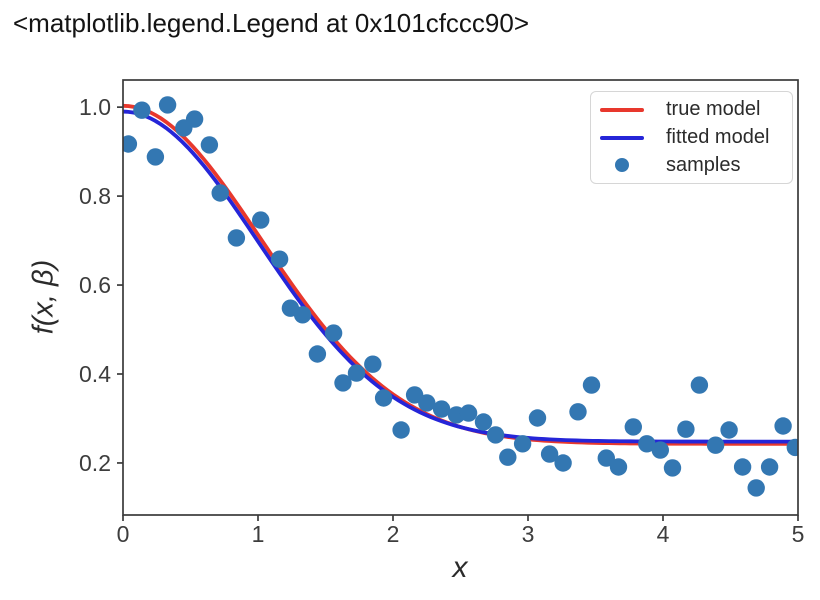 This screenshot has height=600, width=820. I want to click on legend-item-fitted-model: fitted model, so click(691, 138).